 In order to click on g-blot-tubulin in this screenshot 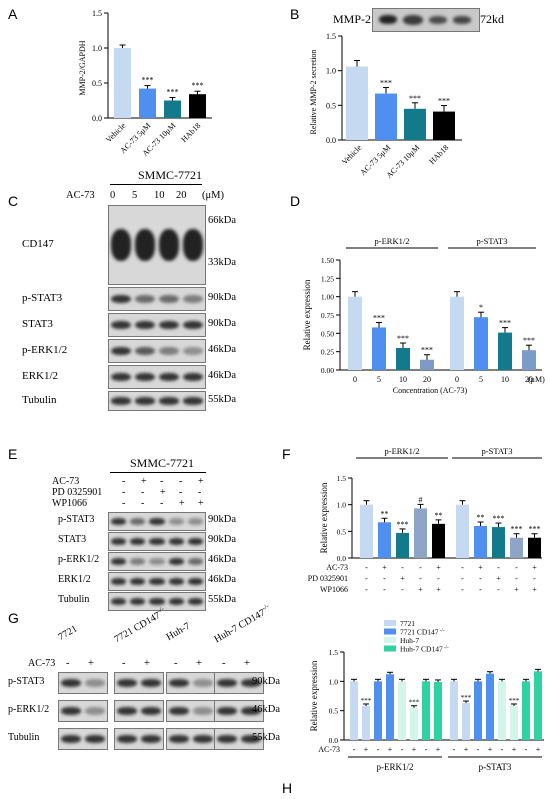, I will do `click(239, 739)`.